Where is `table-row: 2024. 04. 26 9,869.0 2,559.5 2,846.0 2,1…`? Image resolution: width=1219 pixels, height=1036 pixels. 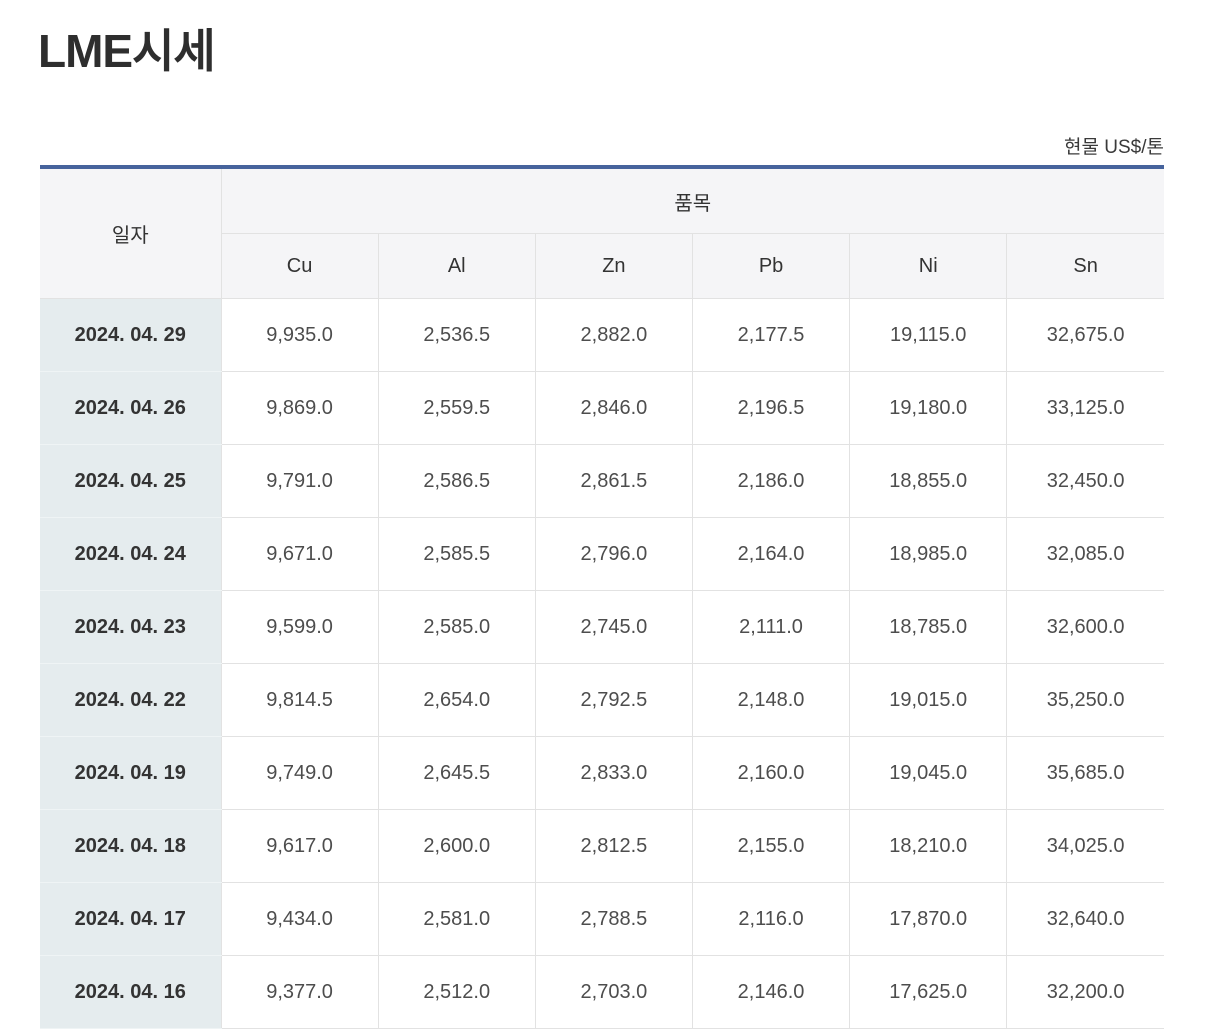
table-row: 2024. 04. 26 9,869.0 2,559.5 2,846.0 2,1… is located at coordinates (602, 408).